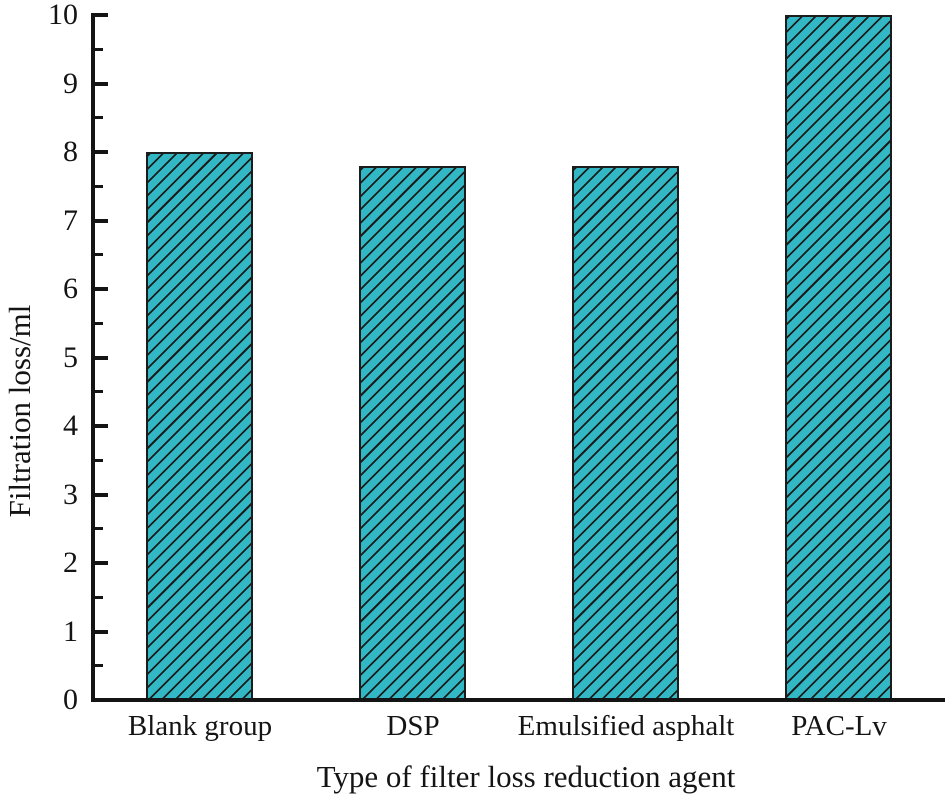 The image size is (950, 801). I want to click on y-tick-label: 3, so click(70, 494).